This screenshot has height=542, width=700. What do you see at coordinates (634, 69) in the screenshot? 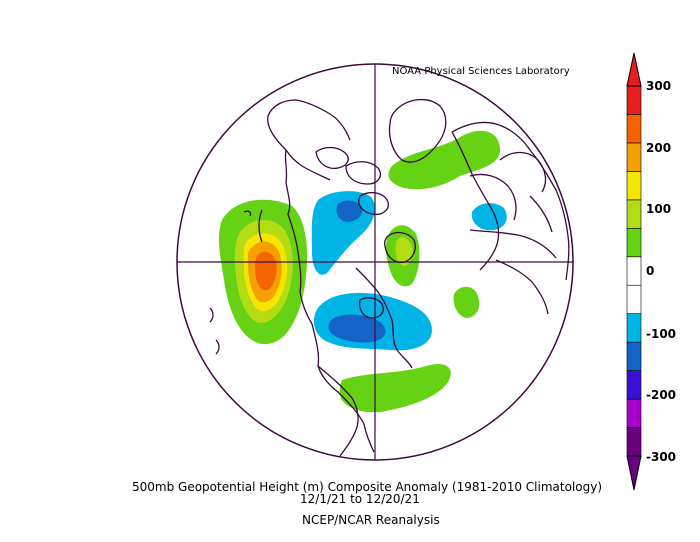
I see `colorbar-top-arrow` at bounding box center [634, 69].